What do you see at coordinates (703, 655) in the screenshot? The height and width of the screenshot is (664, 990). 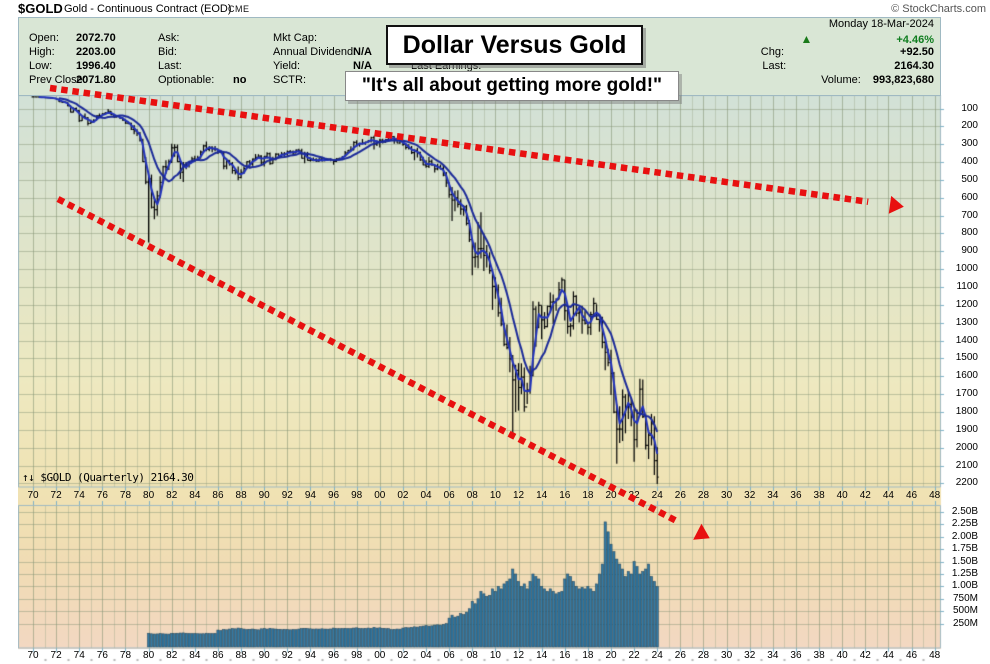 I see `x-tick-label: 28` at bounding box center [703, 655].